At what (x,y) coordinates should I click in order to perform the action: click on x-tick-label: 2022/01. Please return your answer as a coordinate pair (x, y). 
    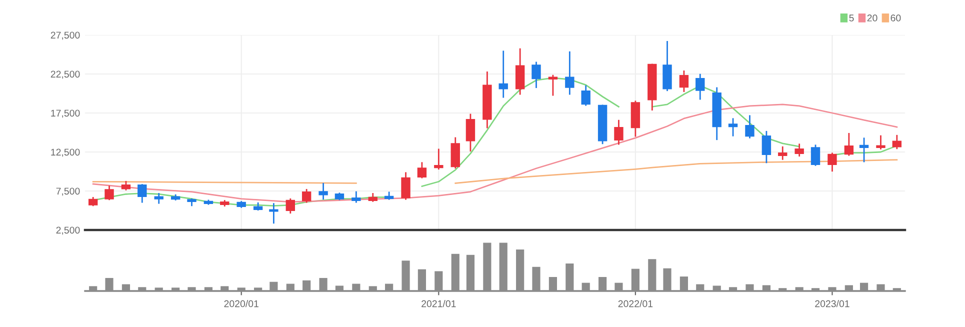
    Looking at the image, I should click on (635, 304).